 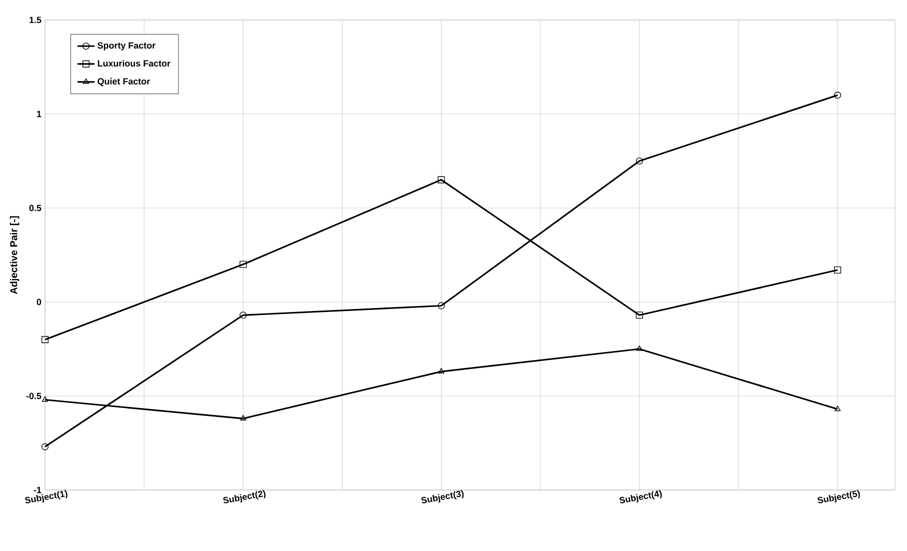 I want to click on x-tick-label: Subject(2), so click(x=244, y=497).